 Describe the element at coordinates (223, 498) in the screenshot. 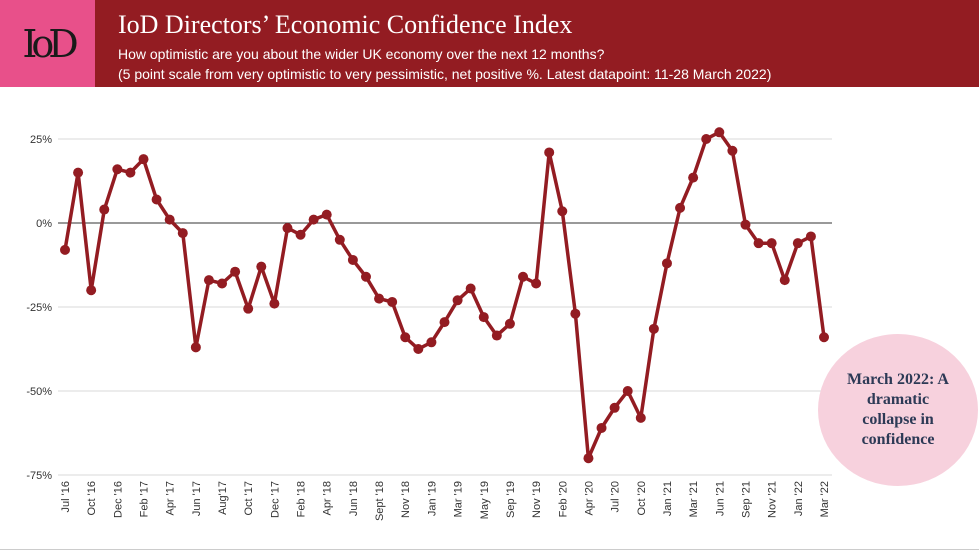

I see `x-tick-label: Aug'17` at that location.